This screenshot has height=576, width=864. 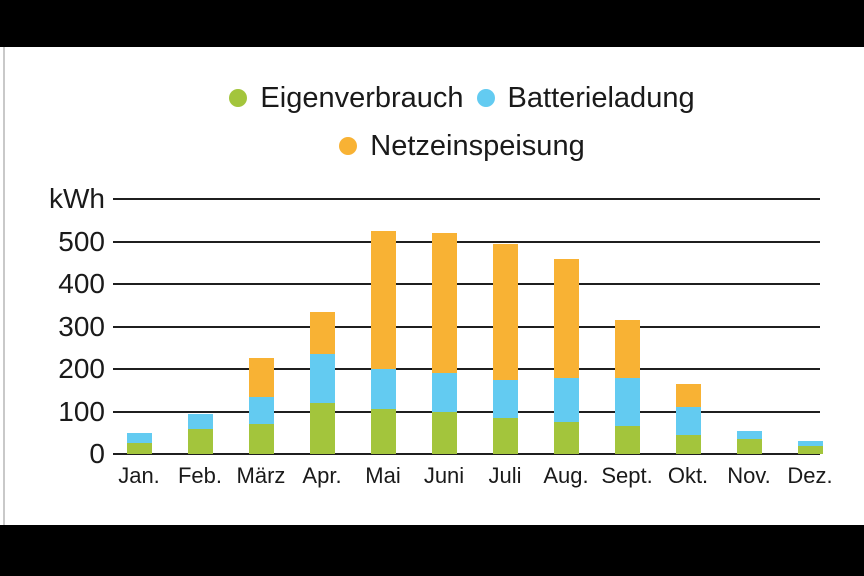 I want to click on legend-dot-eigenverbrauch-icon, so click(x=238, y=98).